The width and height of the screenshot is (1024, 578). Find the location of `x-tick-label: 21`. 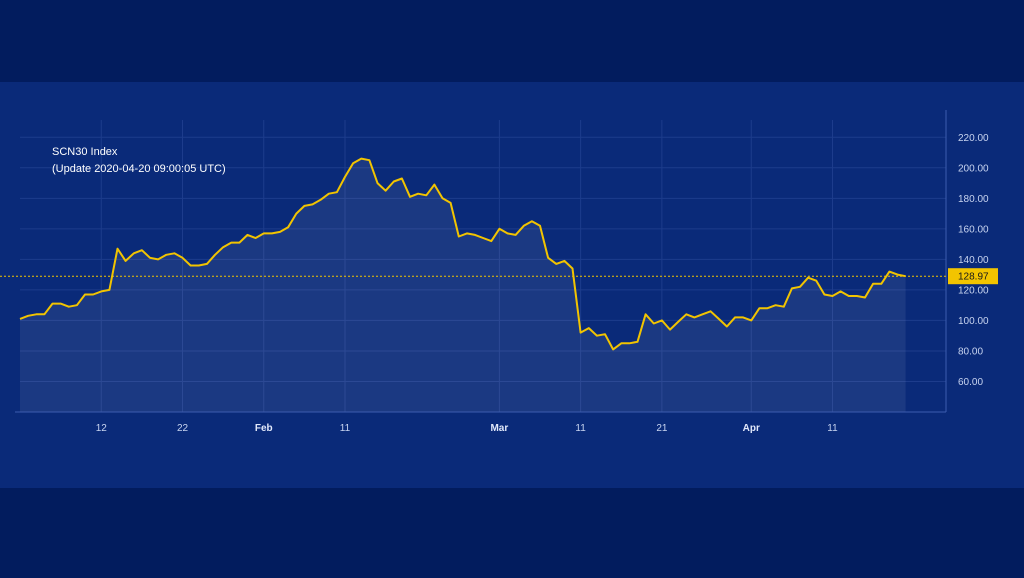

x-tick-label: 21 is located at coordinates (662, 428).